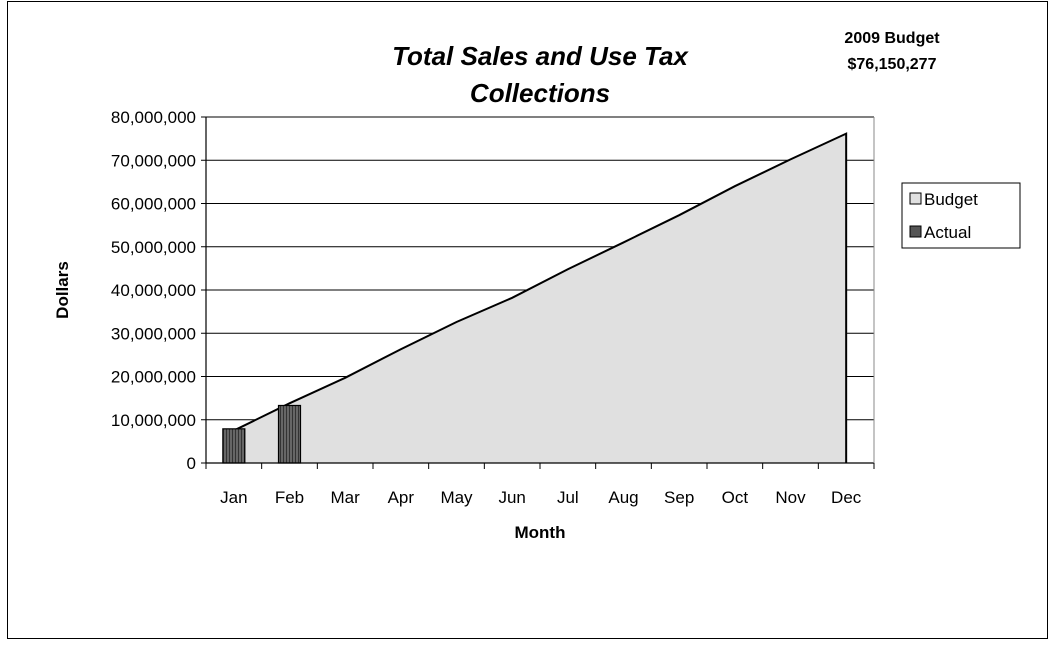 The width and height of the screenshot is (1050, 645). What do you see at coordinates (401, 497) in the screenshot?
I see `x-tick-label-apr: Apr` at bounding box center [401, 497].